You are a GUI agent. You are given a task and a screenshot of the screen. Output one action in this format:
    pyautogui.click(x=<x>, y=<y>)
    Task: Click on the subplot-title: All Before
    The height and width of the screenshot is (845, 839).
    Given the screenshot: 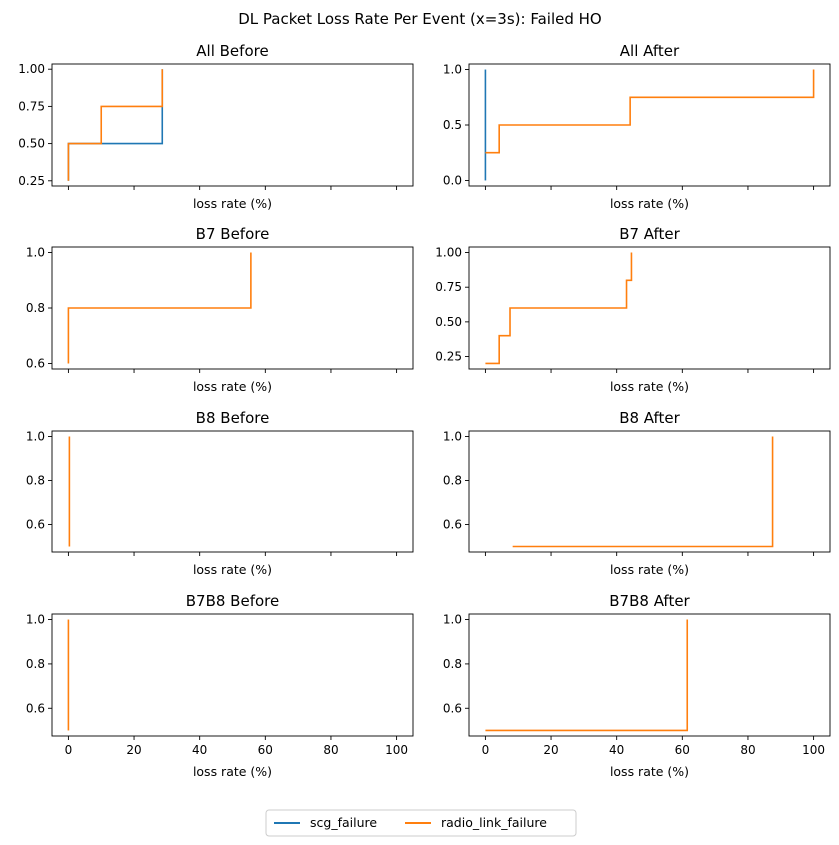 What is the action you would take?
    pyautogui.click(x=232, y=51)
    